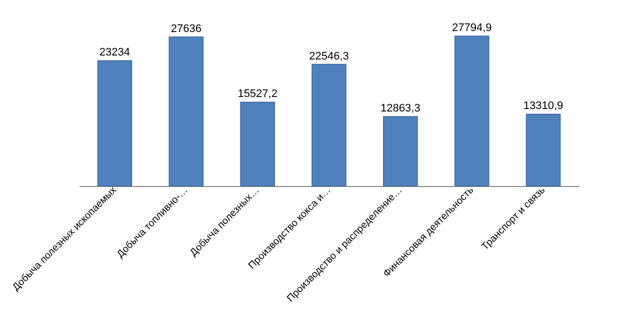 This screenshot has width=622, height=321. I want to click on data-label: 27794,9, so click(472, 28).